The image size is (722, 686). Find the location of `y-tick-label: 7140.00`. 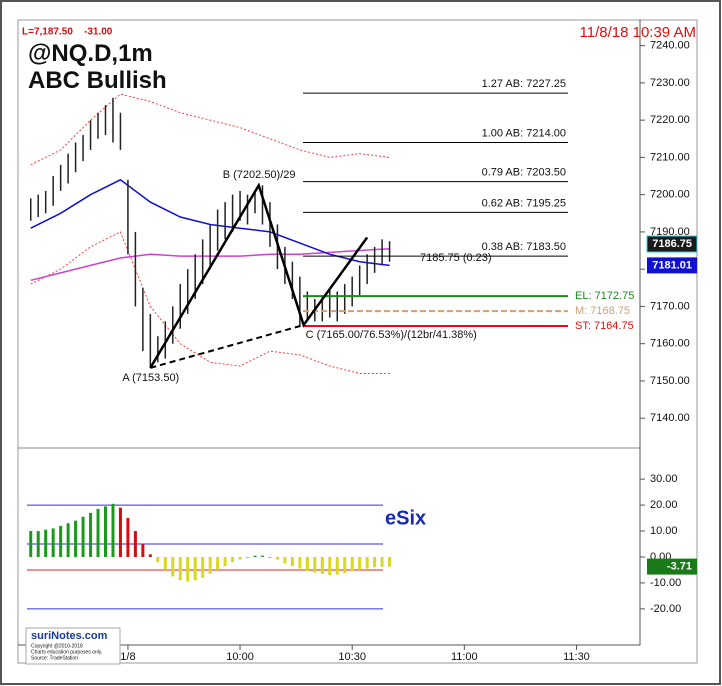

y-tick-label: 7140.00 is located at coordinates (670, 418).